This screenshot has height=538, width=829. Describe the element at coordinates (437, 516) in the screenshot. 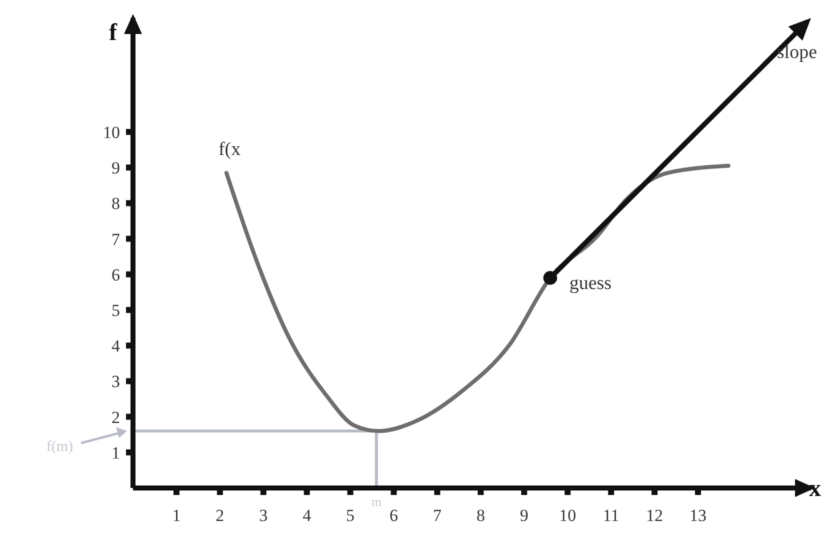

I see `x-tick-label: 7` at that location.